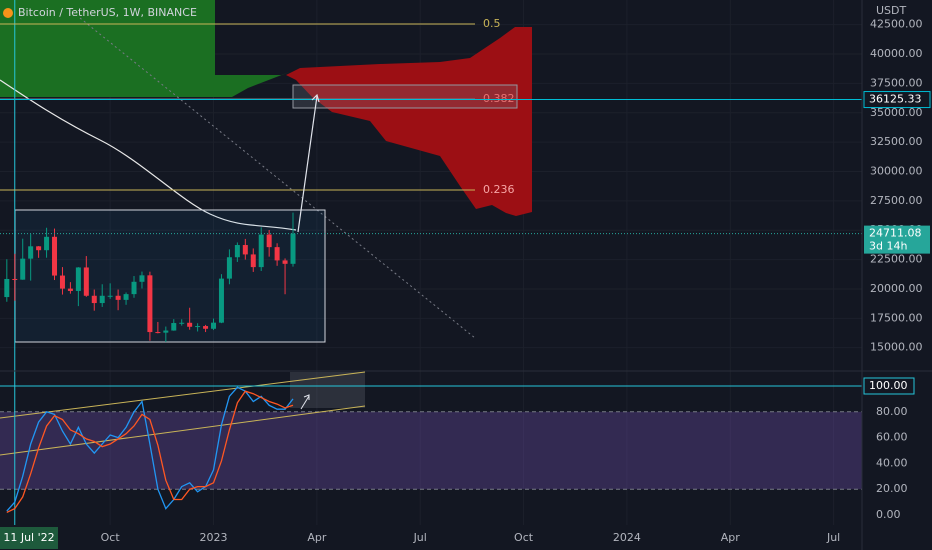 The width and height of the screenshot is (932, 550). What do you see at coordinates (896, 24) in the screenshot?
I see `y-tick-label: 42500.00` at bounding box center [896, 24].